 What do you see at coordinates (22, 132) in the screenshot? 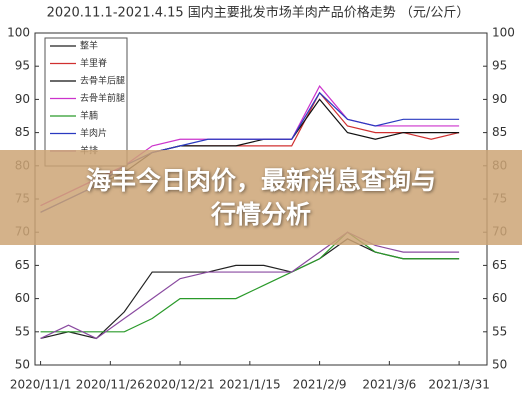
I see `y-tick-label: 85` at bounding box center [22, 132].